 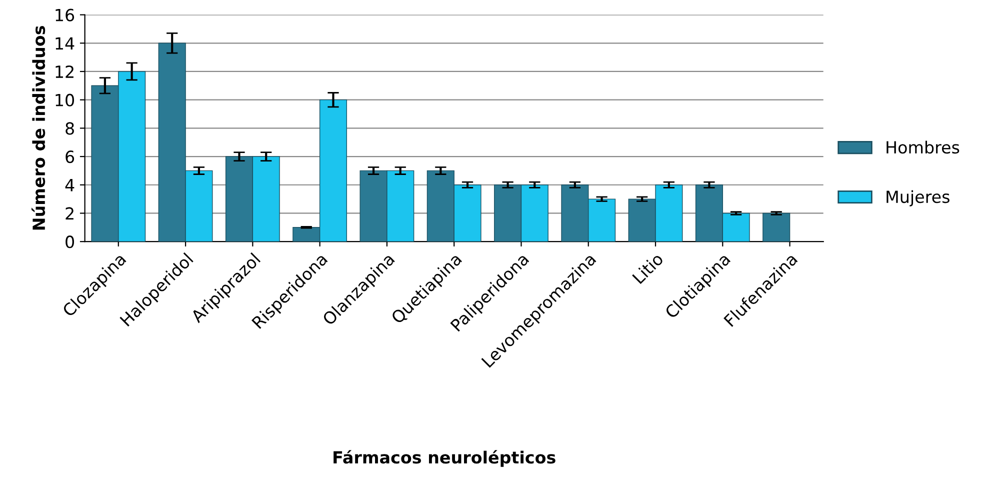 What do you see at coordinates (70, 157) in the screenshot?
I see `y-tick-label: 6` at bounding box center [70, 157].